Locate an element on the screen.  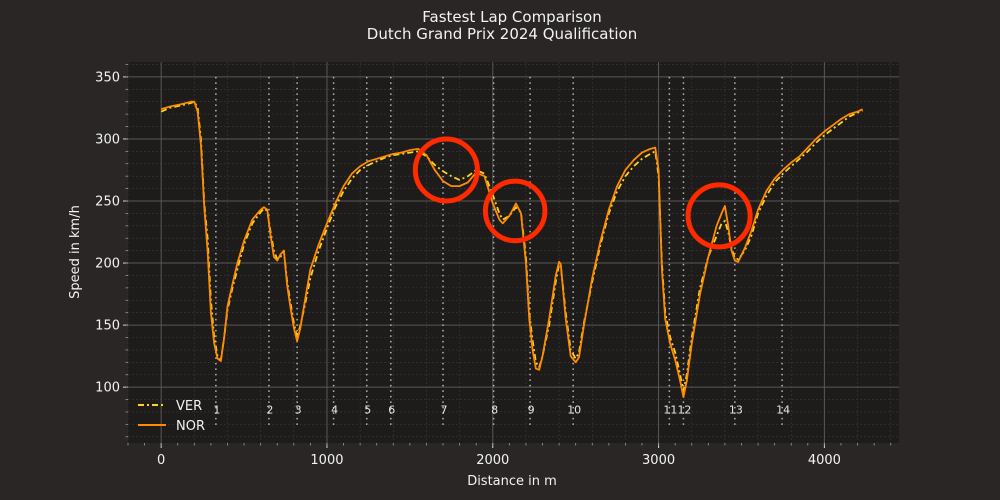
y-tick-label: 250 is located at coordinates (107, 201).